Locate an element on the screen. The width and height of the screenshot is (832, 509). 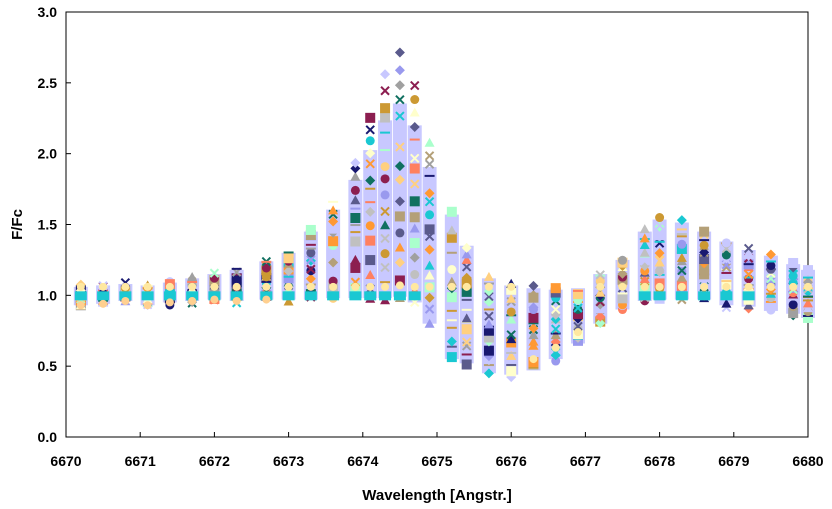
x-tick-label: 6676 is located at coordinates (511, 461).